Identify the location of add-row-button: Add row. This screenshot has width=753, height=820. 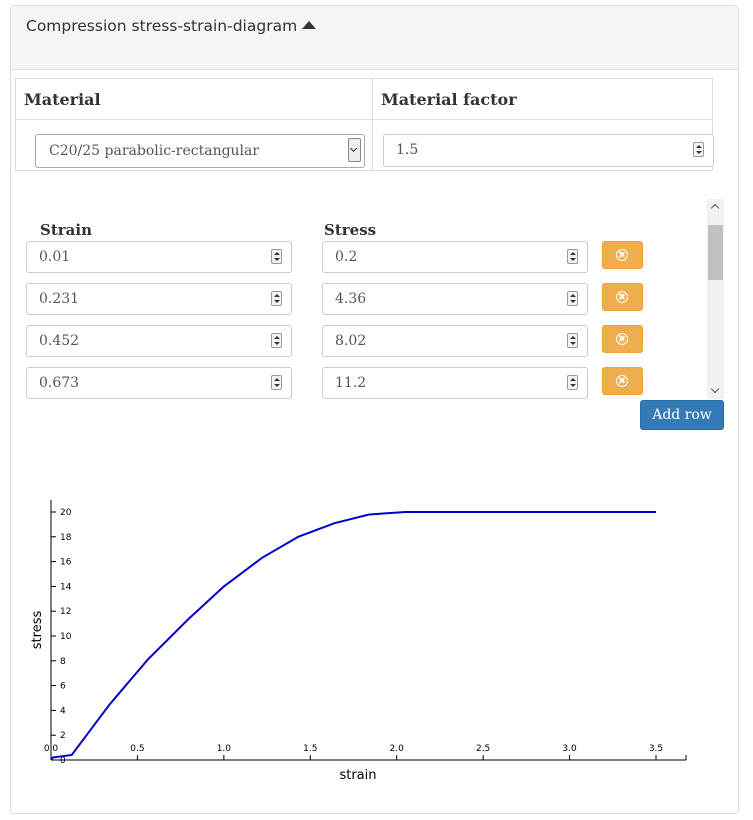
(682, 415).